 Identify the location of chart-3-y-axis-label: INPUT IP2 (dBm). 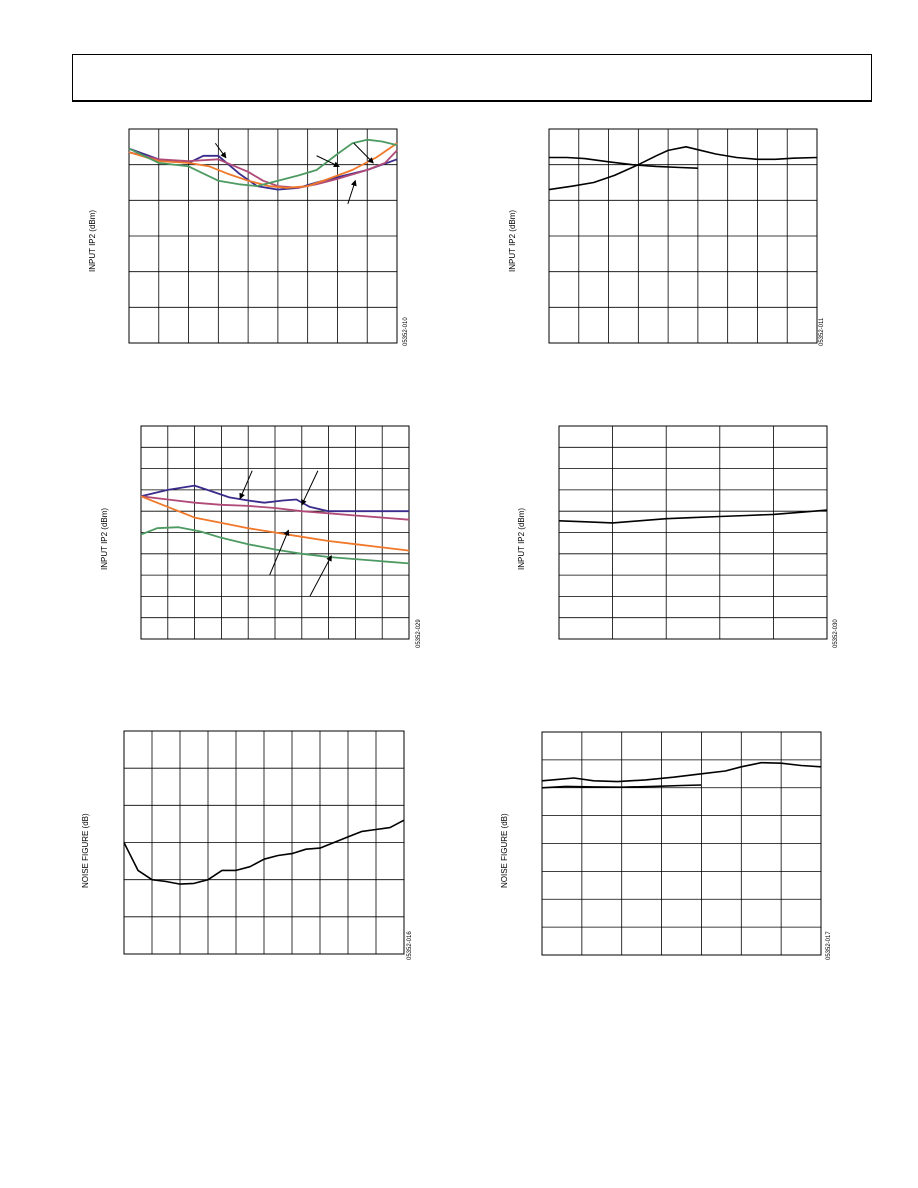
(104, 538).